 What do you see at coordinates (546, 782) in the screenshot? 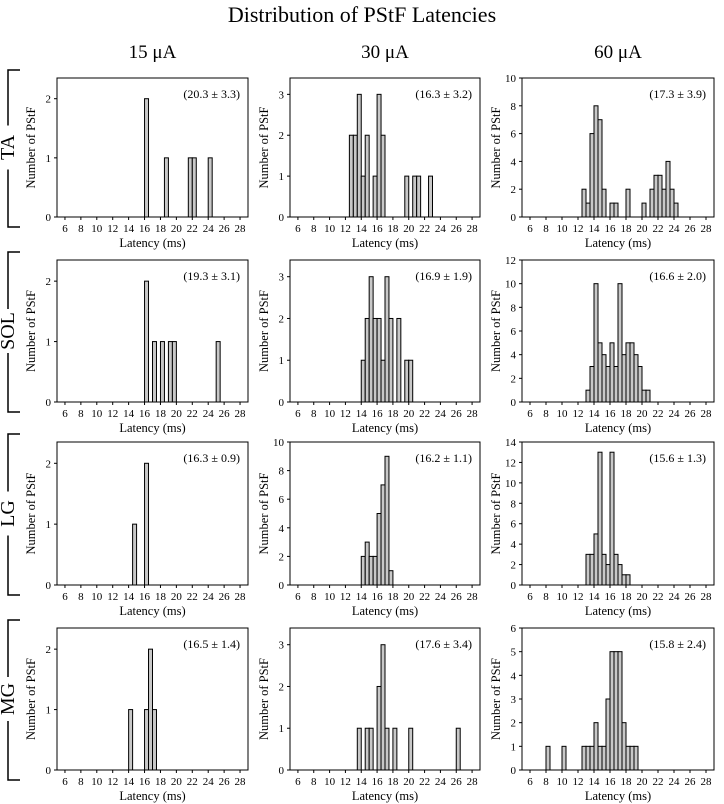
I see `x-tick-label: 8` at bounding box center [546, 782].